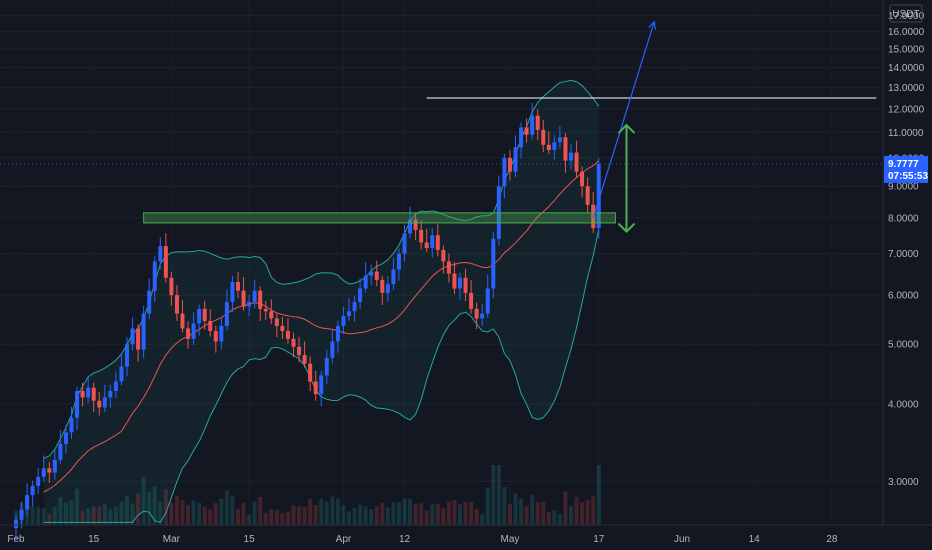 The image size is (932, 550). Describe the element at coordinates (903, 345) in the screenshot. I see `price-tick-label: 5.0000` at that location.